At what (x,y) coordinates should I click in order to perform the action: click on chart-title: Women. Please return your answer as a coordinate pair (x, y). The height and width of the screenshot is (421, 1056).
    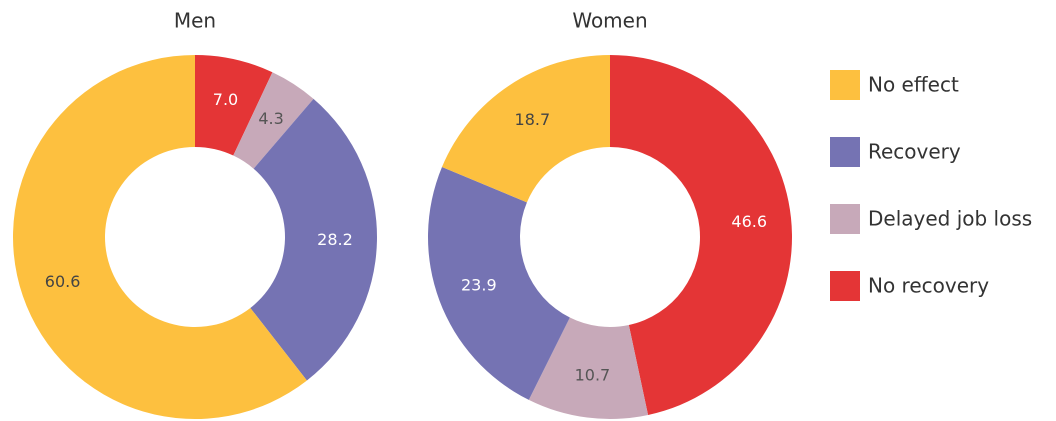
    Looking at the image, I should click on (609, 21).